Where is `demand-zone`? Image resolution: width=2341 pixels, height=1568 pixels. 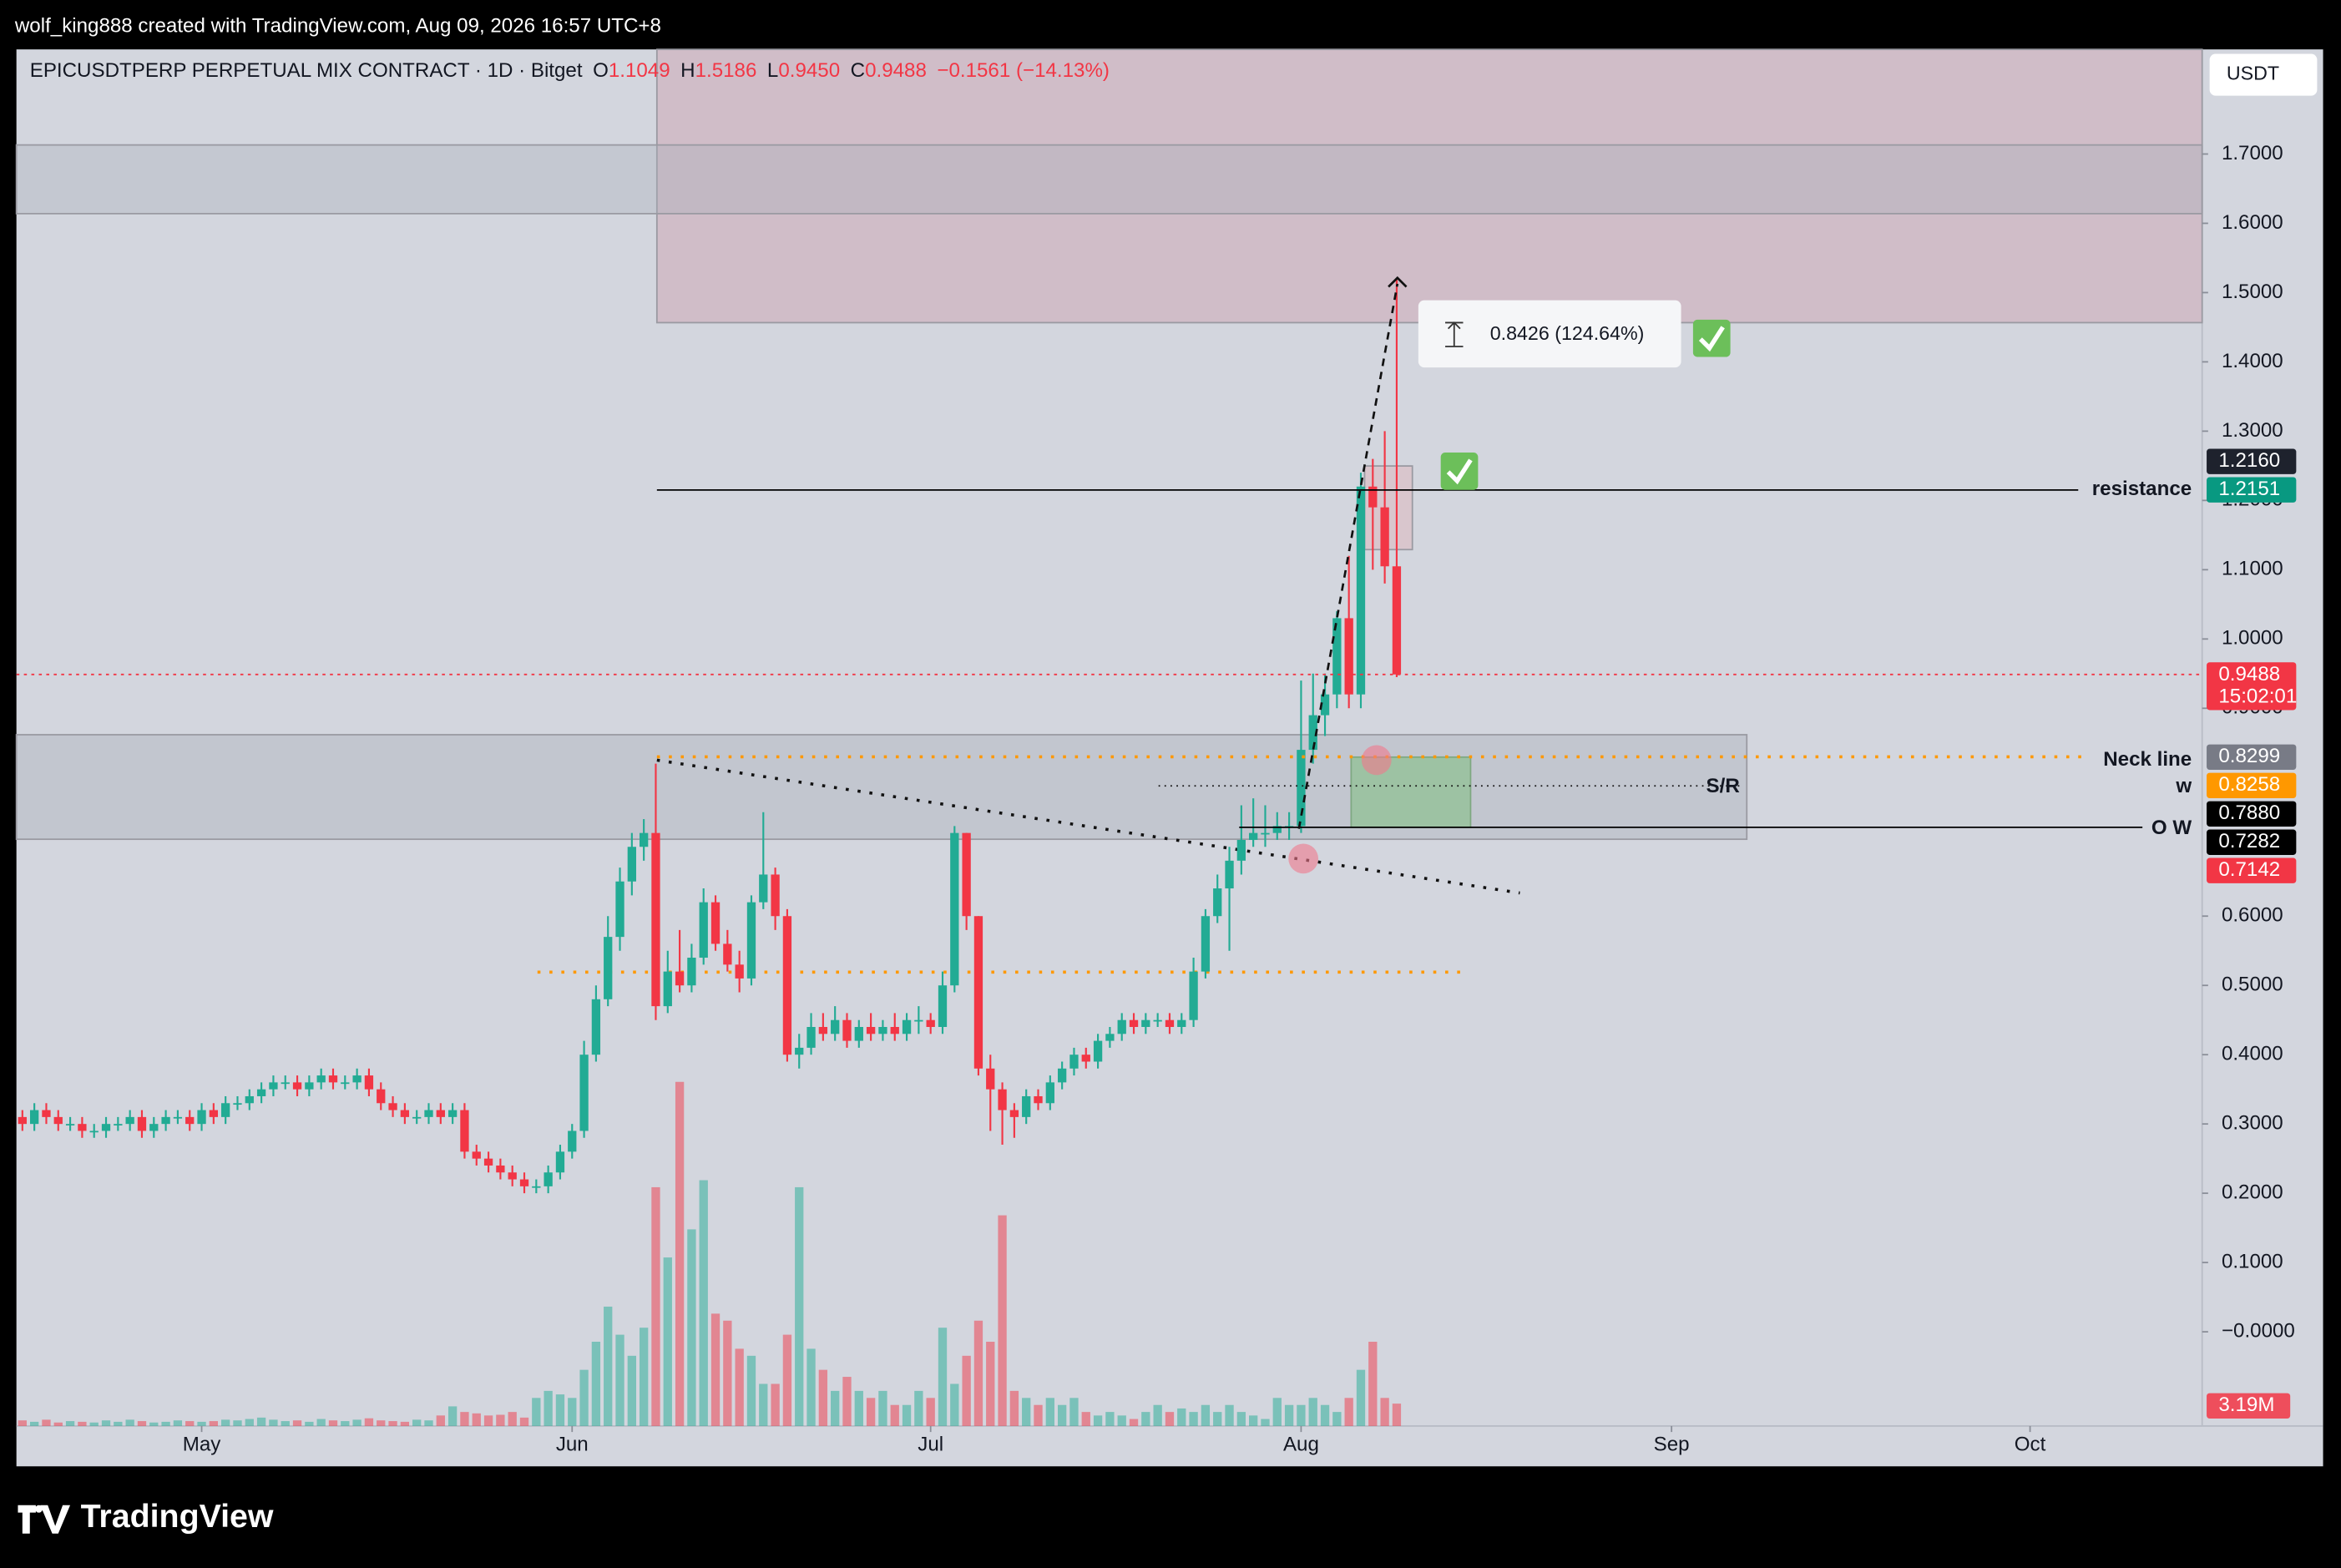 demand-zone is located at coordinates (881, 787).